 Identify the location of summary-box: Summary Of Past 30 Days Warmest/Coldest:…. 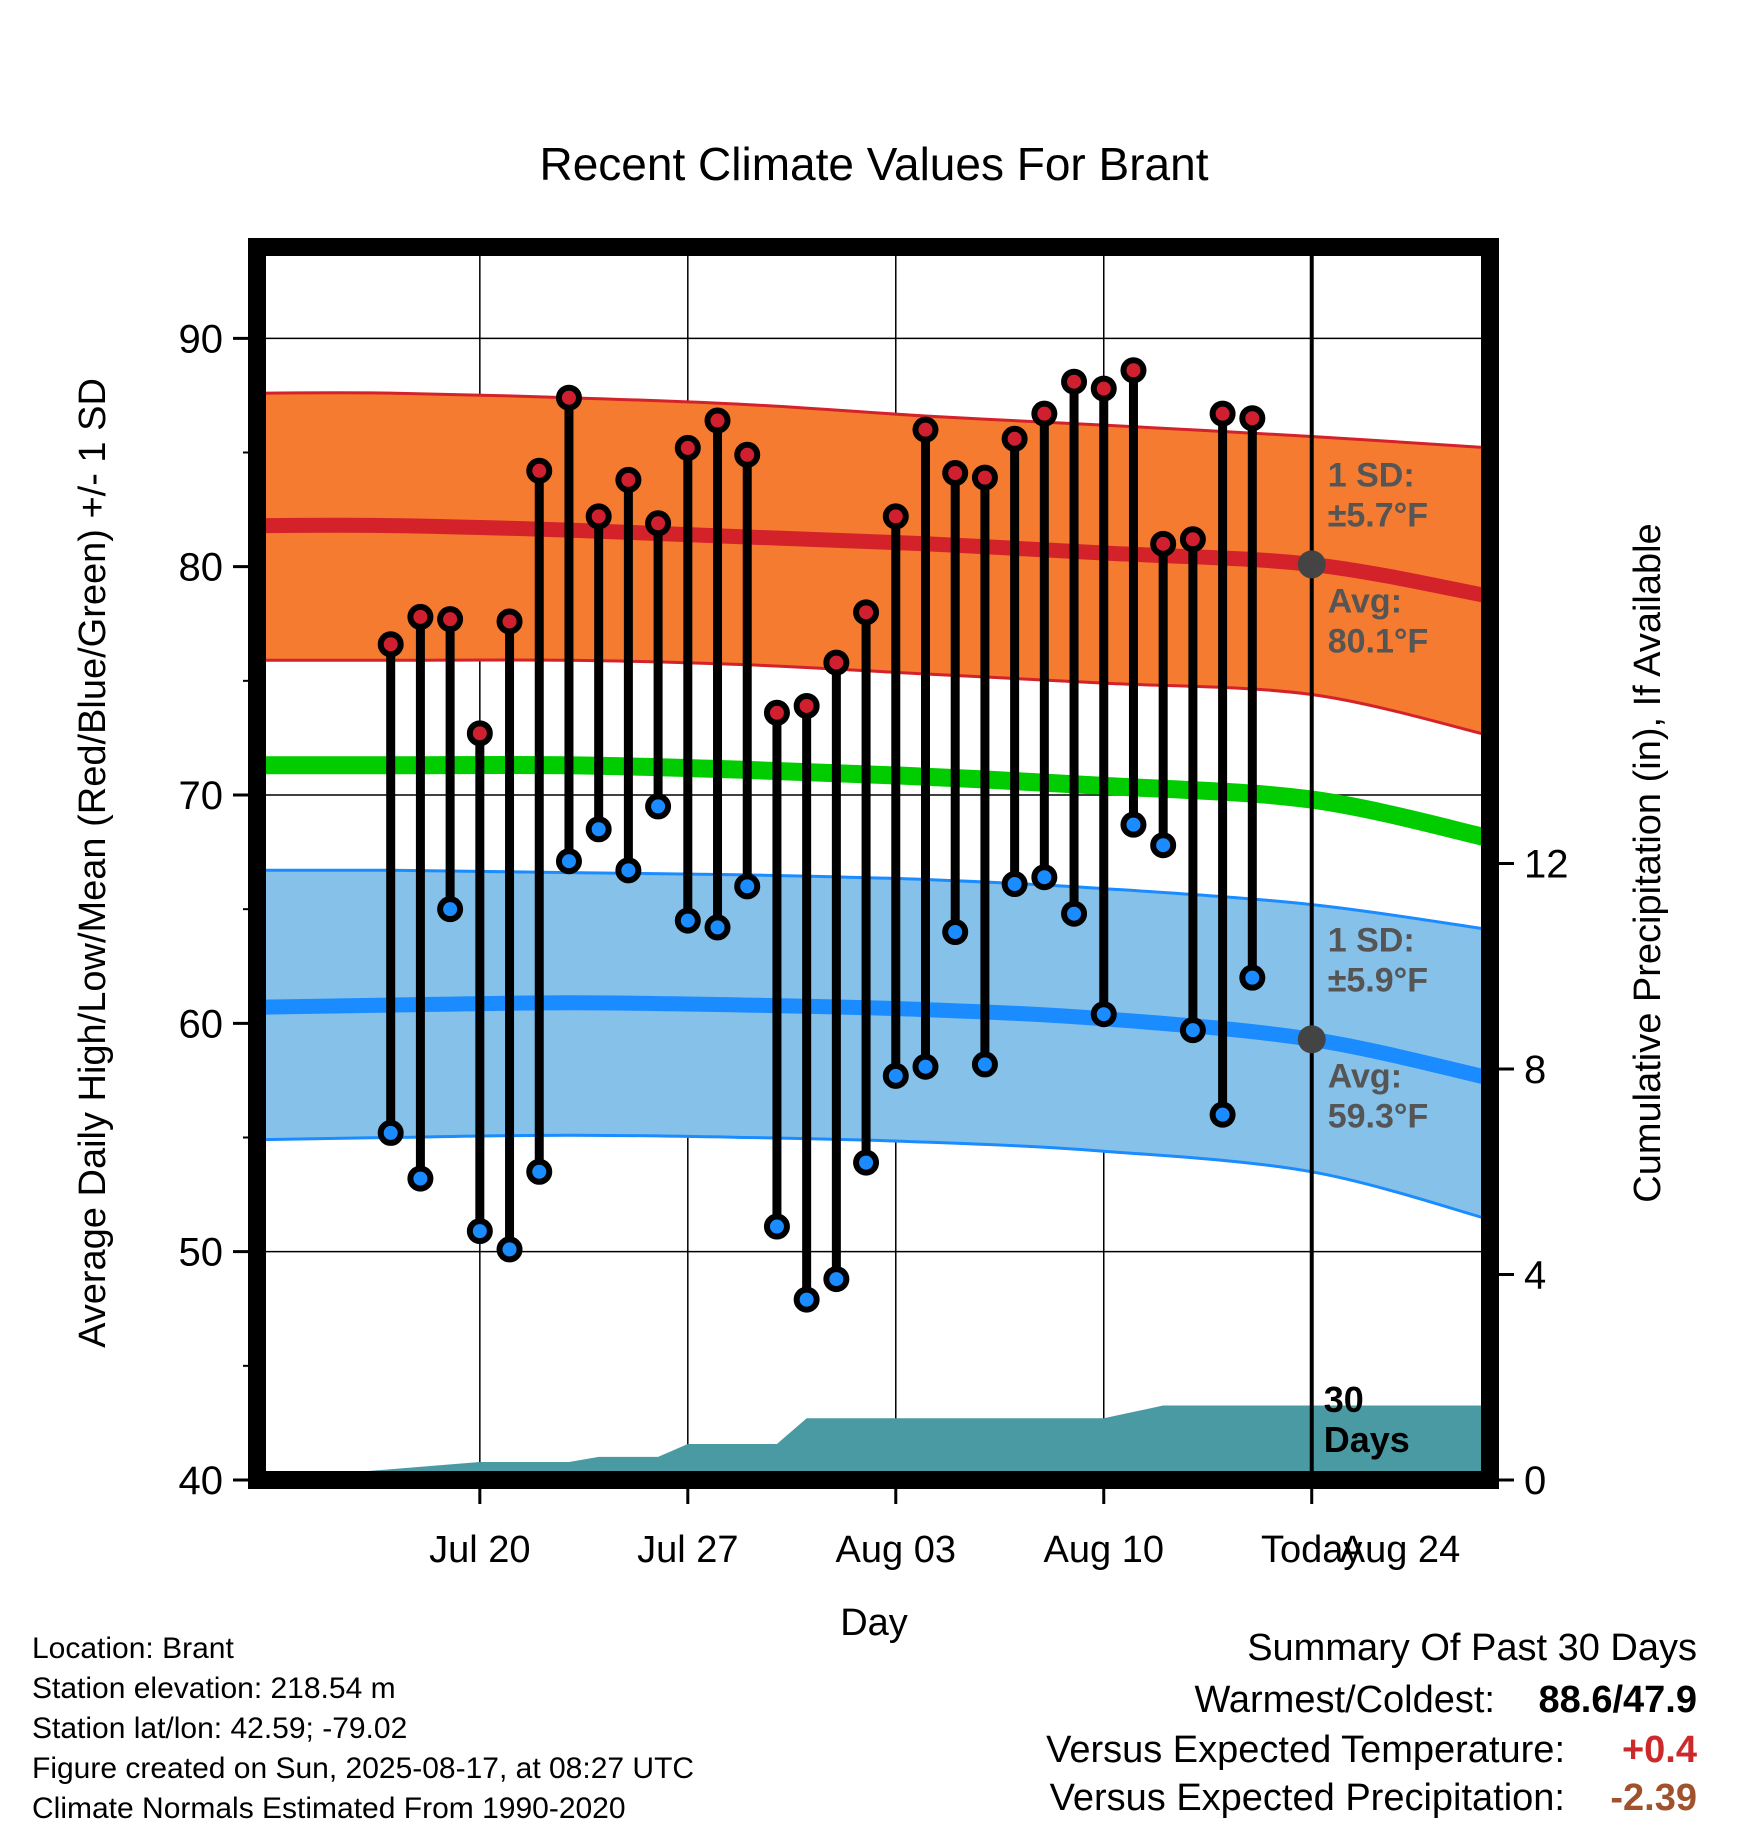
(1371, 1723).